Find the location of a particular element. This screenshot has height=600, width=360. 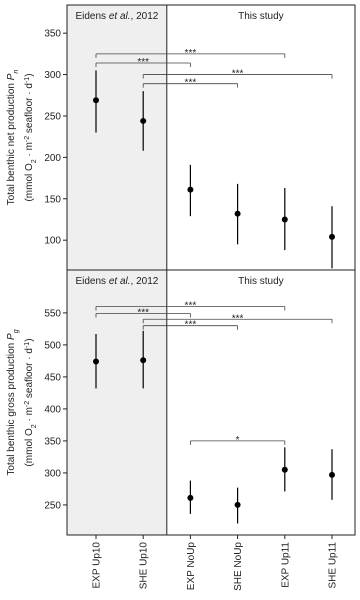

text-part: g is located at coordinates (16, 331).